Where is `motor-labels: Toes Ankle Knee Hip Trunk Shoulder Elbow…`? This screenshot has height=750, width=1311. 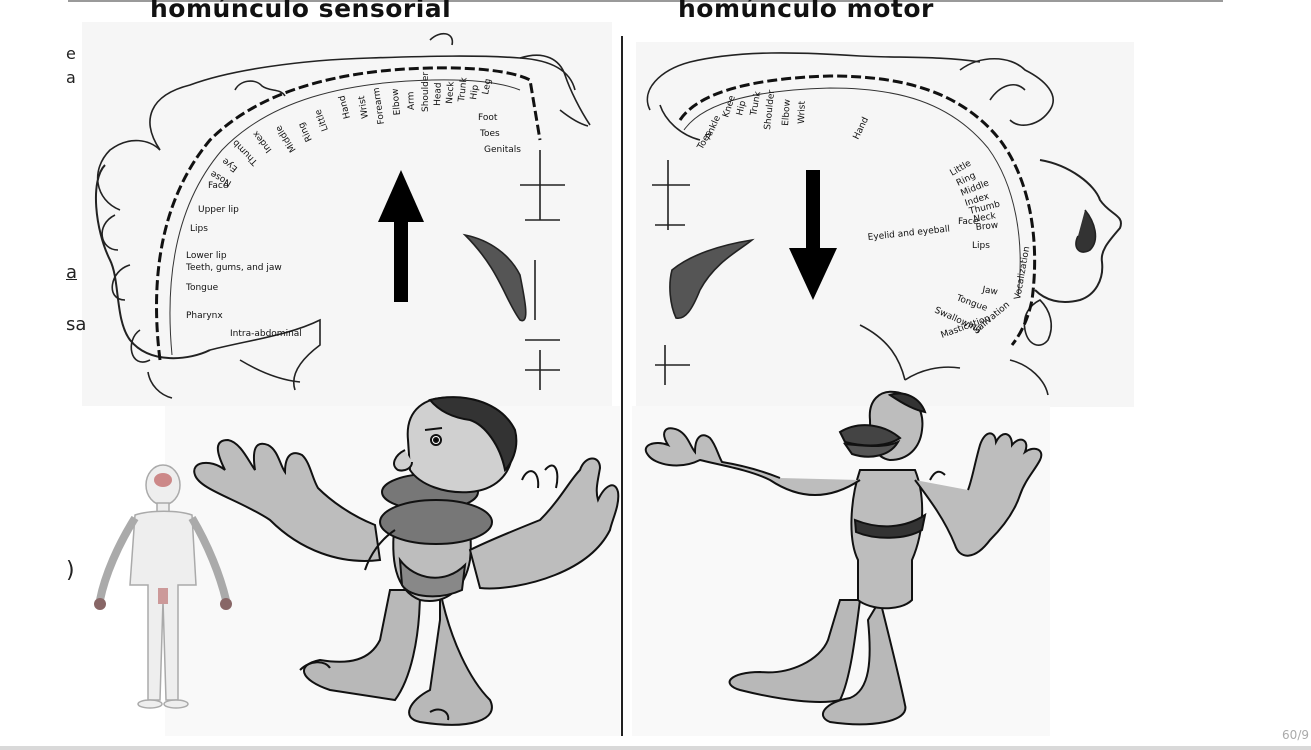
motor-labels: Toes Ankle Knee Hip Trunk Shoulder Elbow… is located at coordinates (863, 215).